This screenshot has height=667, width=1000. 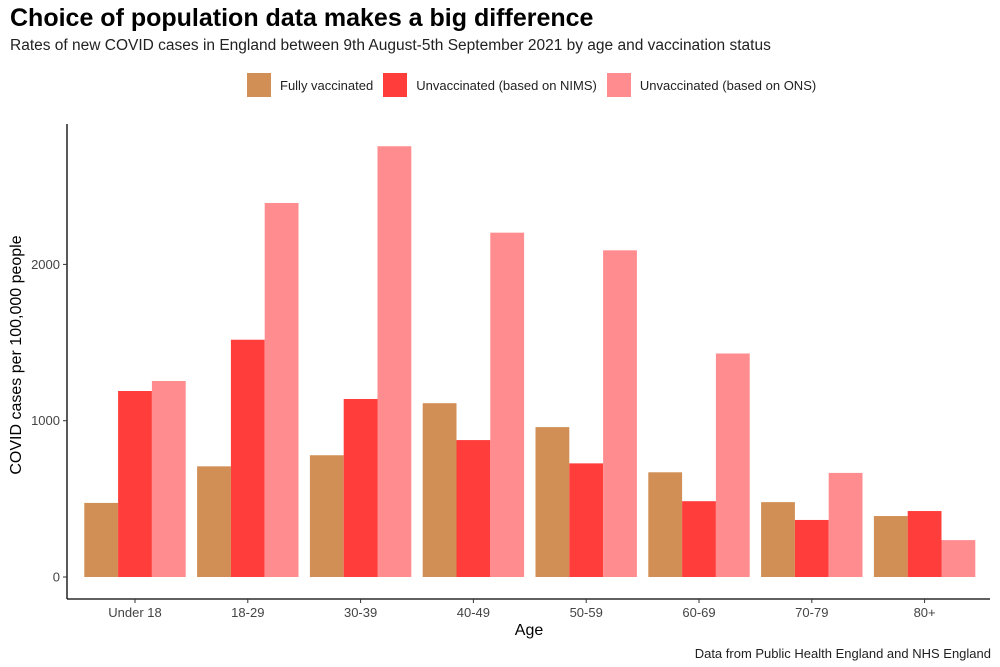 What do you see at coordinates (620, 413) in the screenshot?
I see `bar-50-59-unvaccinated-based-on-ons` at bounding box center [620, 413].